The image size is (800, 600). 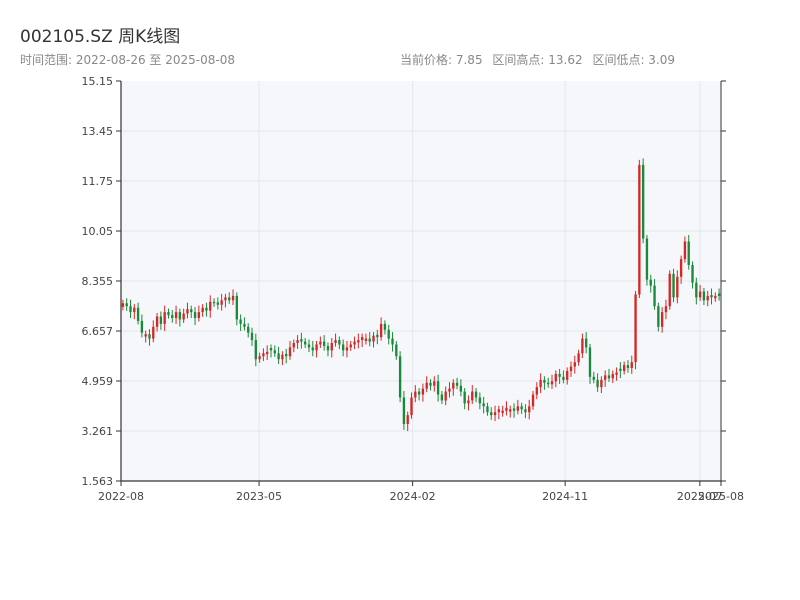 I want to click on x-tick-label: 2023-05, so click(x=259, y=496).